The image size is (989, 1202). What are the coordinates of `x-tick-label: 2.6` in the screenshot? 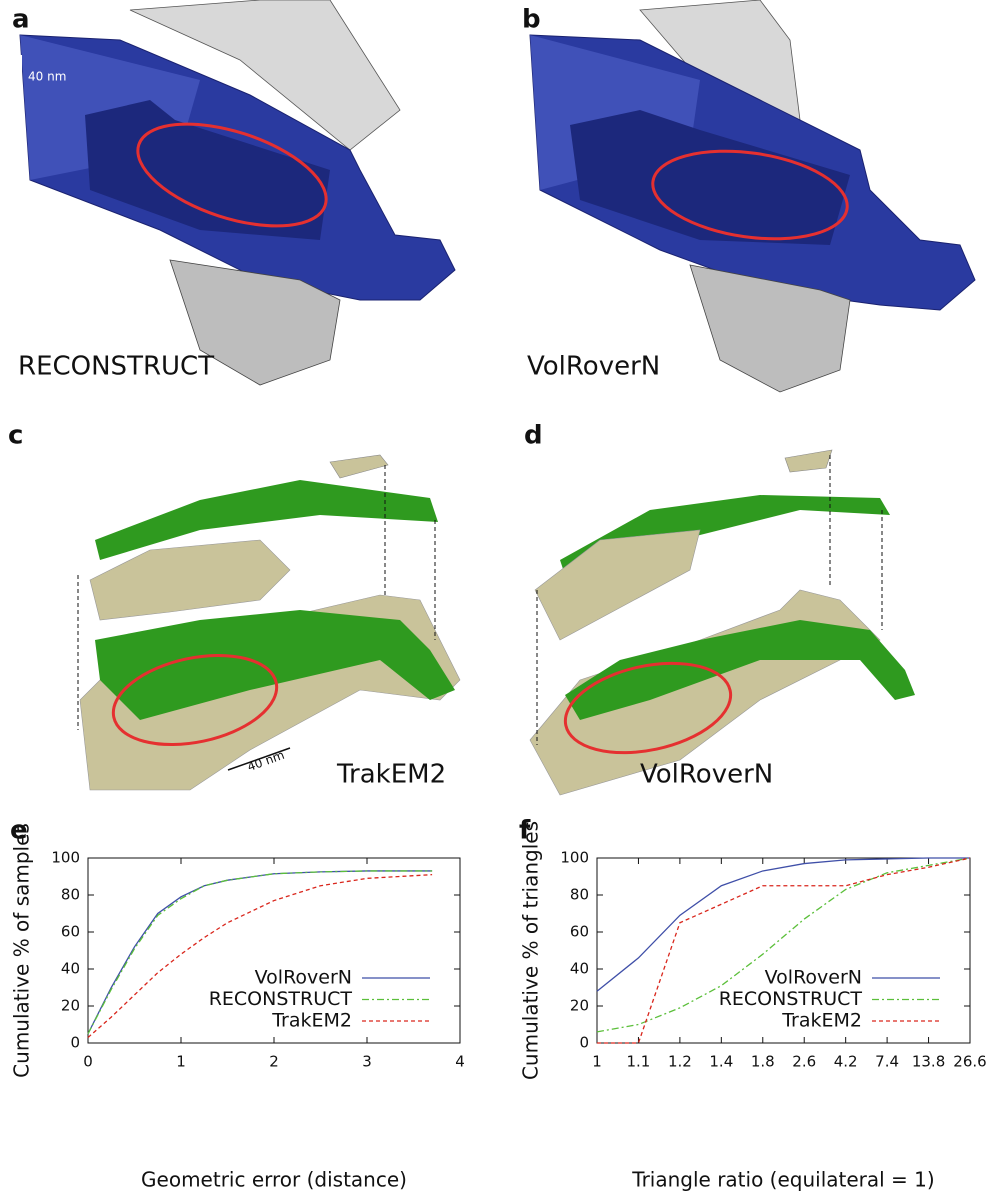 It's located at (804, 1062).